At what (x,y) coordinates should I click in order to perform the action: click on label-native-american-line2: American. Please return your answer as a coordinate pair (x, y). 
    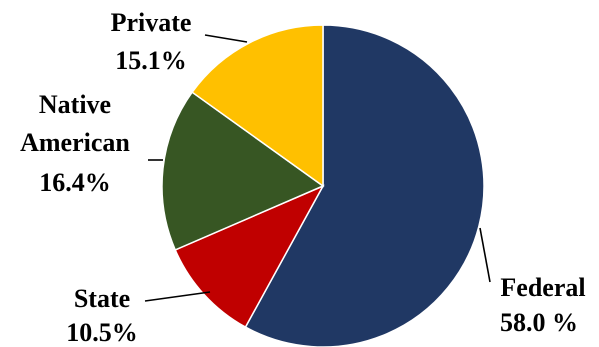
    Looking at the image, I should click on (75, 142).